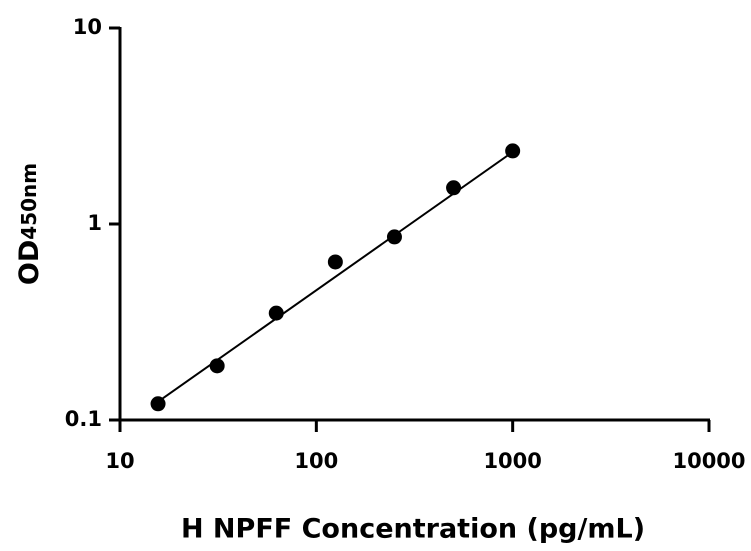  What do you see at coordinates (83, 419) in the screenshot?
I see `y-tick-label: 0.1` at bounding box center [83, 419].